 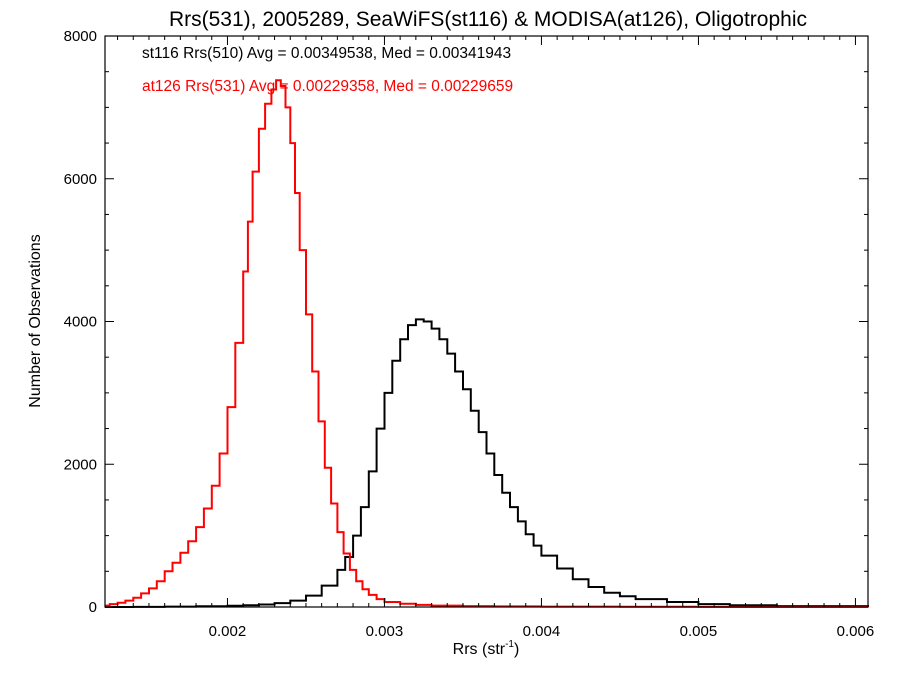 I want to click on y-tick-label: 6000, so click(x=80, y=179).